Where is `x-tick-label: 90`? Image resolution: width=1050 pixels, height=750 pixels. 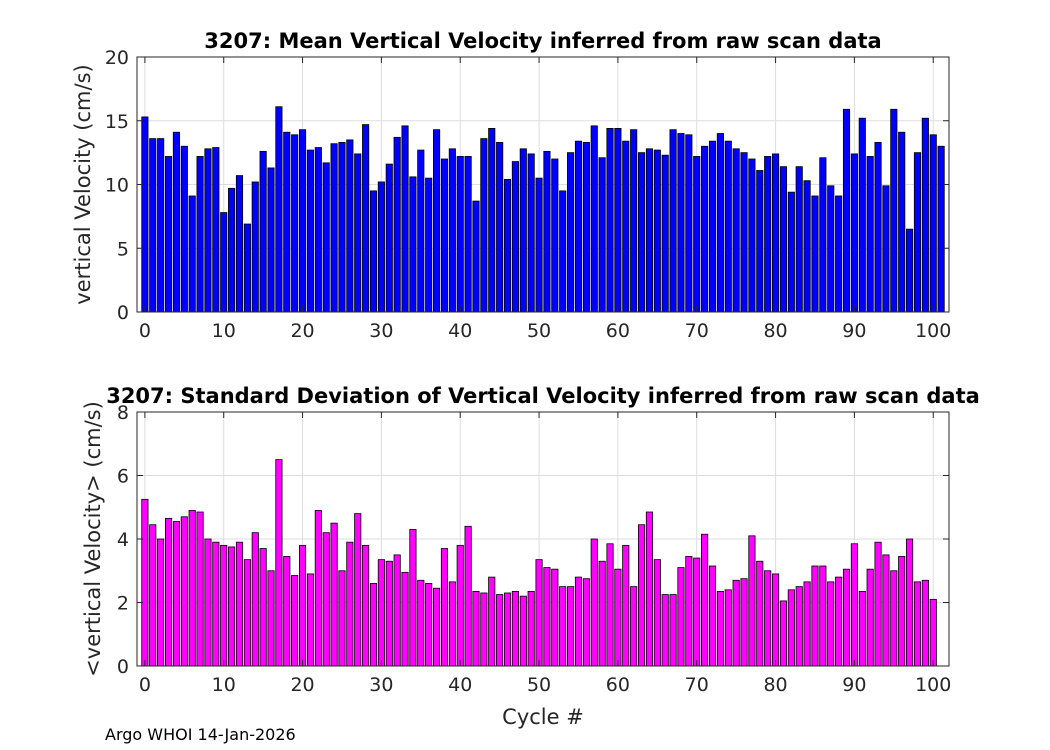
x-tick-label: 90 is located at coordinates (854, 331).